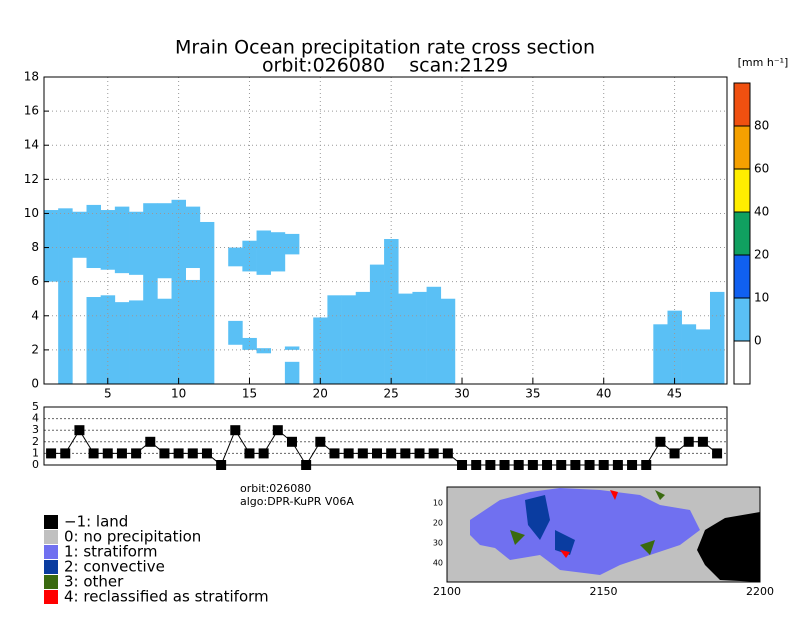  Describe the element at coordinates (438, 543) in the screenshot. I see `map-y-tick-label: 30` at that location.